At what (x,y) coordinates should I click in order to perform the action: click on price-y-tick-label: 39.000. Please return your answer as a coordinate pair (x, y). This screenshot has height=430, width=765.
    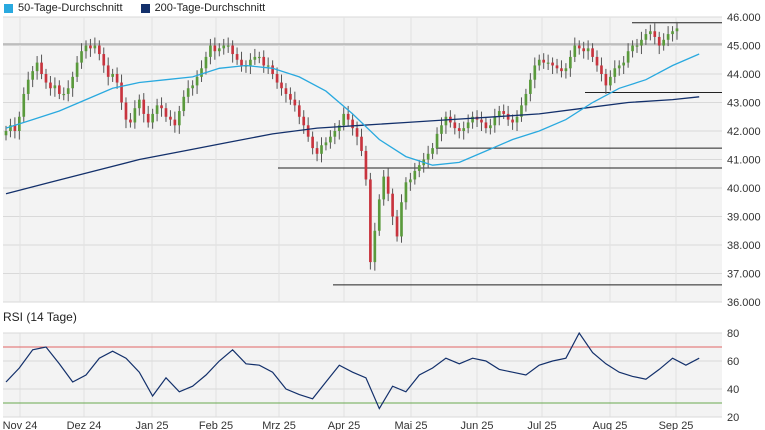
    Looking at the image, I should click on (744, 218).